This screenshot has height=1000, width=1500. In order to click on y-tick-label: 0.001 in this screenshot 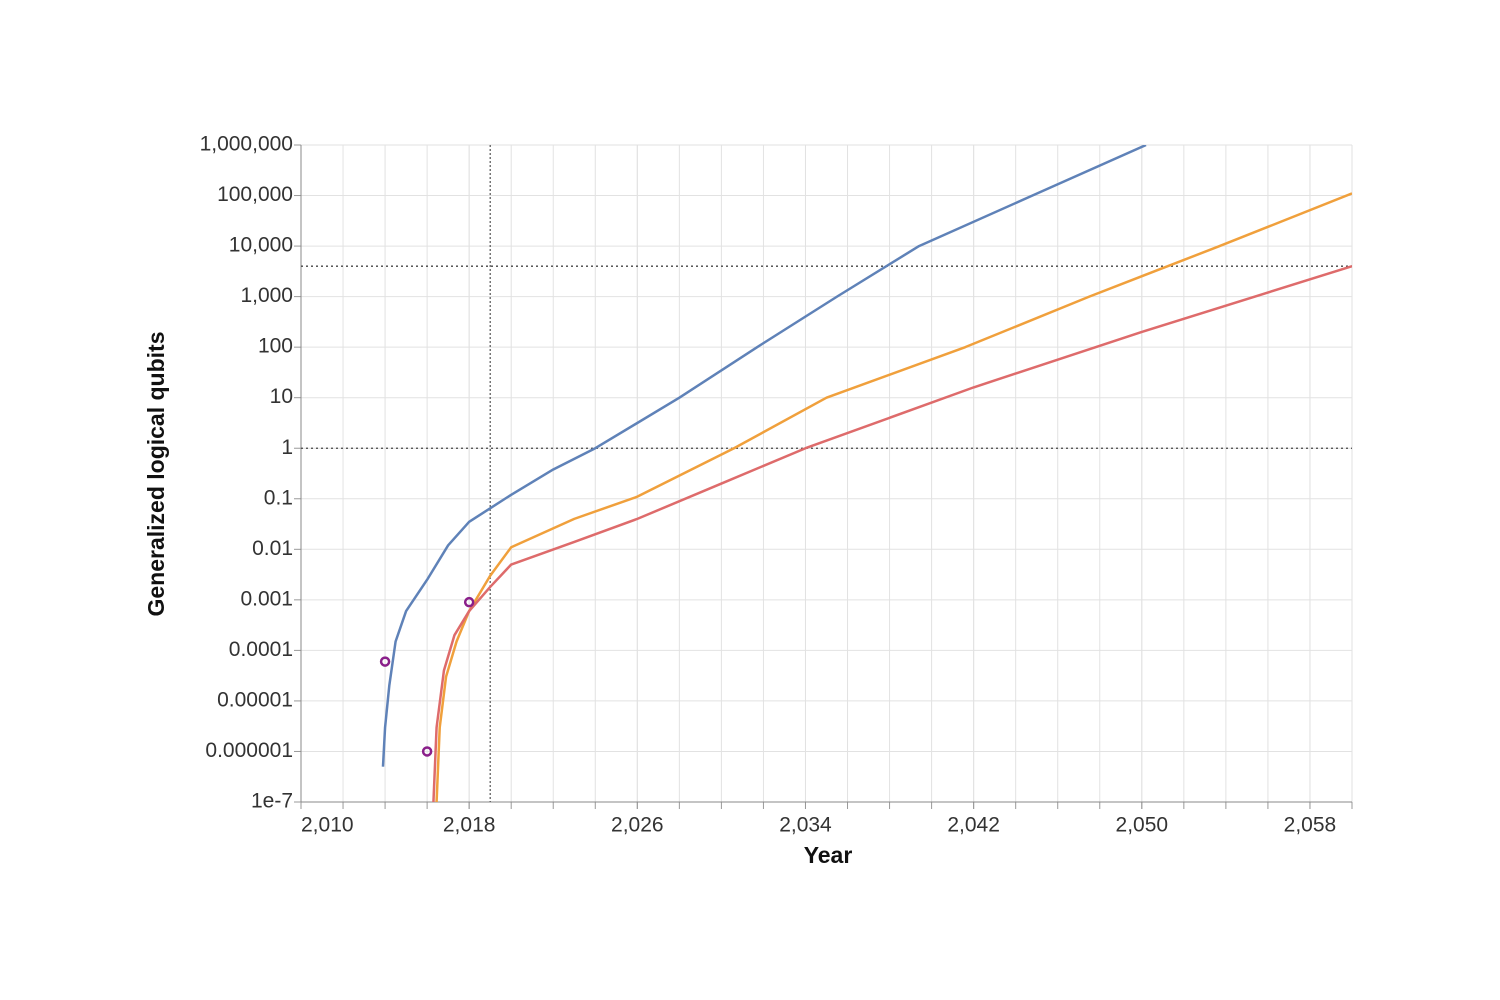, I will do `click(266, 598)`.